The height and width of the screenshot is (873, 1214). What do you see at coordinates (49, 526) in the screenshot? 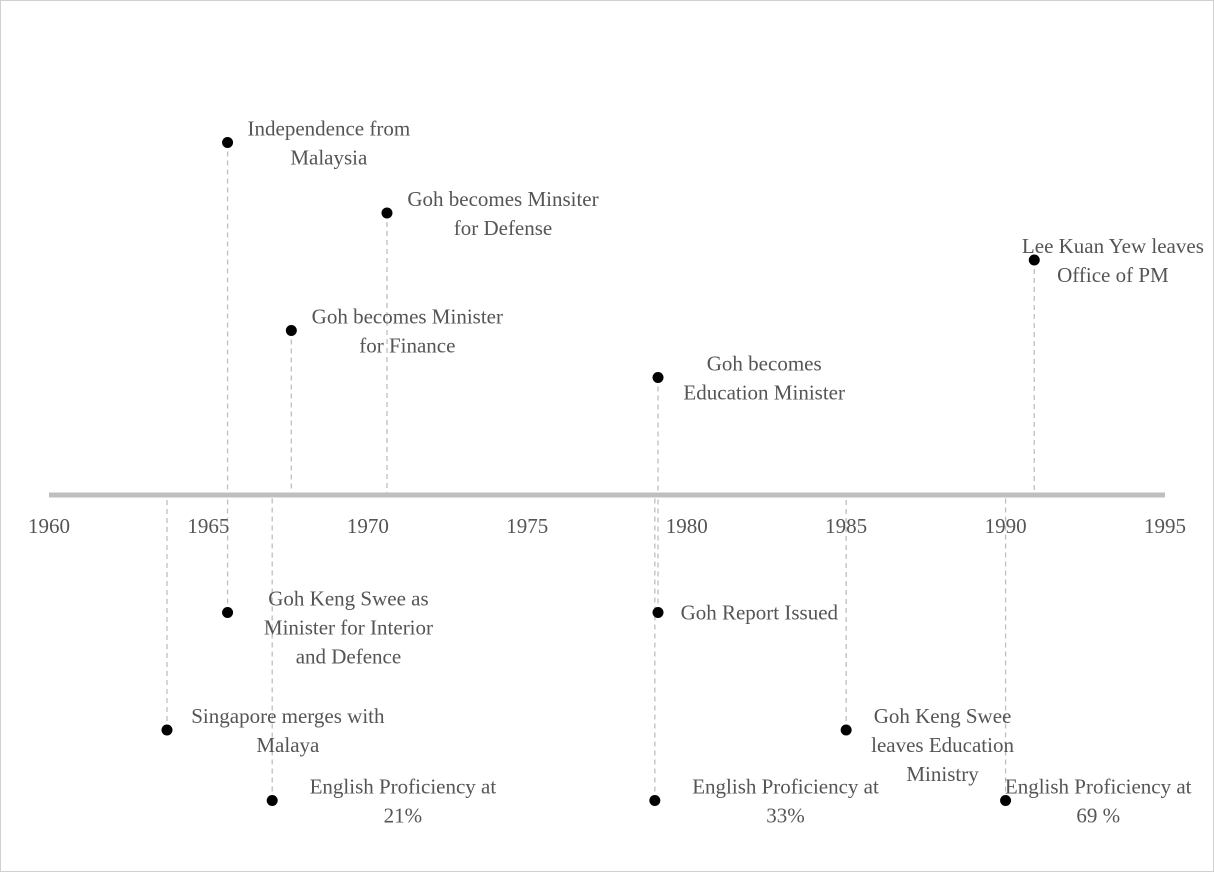
I see `x-tick-label-1960: 1960` at bounding box center [49, 526].